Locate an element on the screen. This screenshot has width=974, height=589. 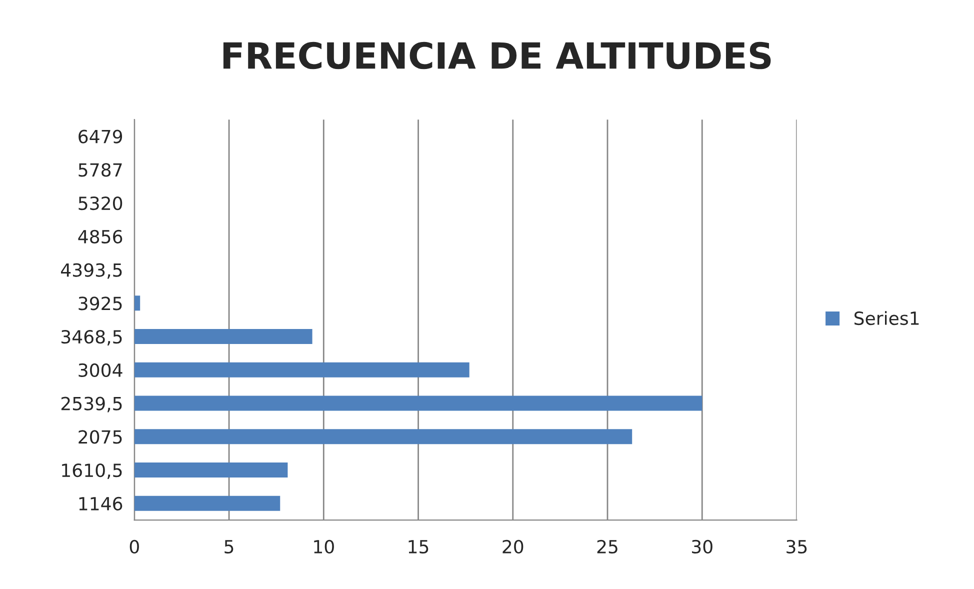
y-tick-label: 5787 is located at coordinates (100, 170).